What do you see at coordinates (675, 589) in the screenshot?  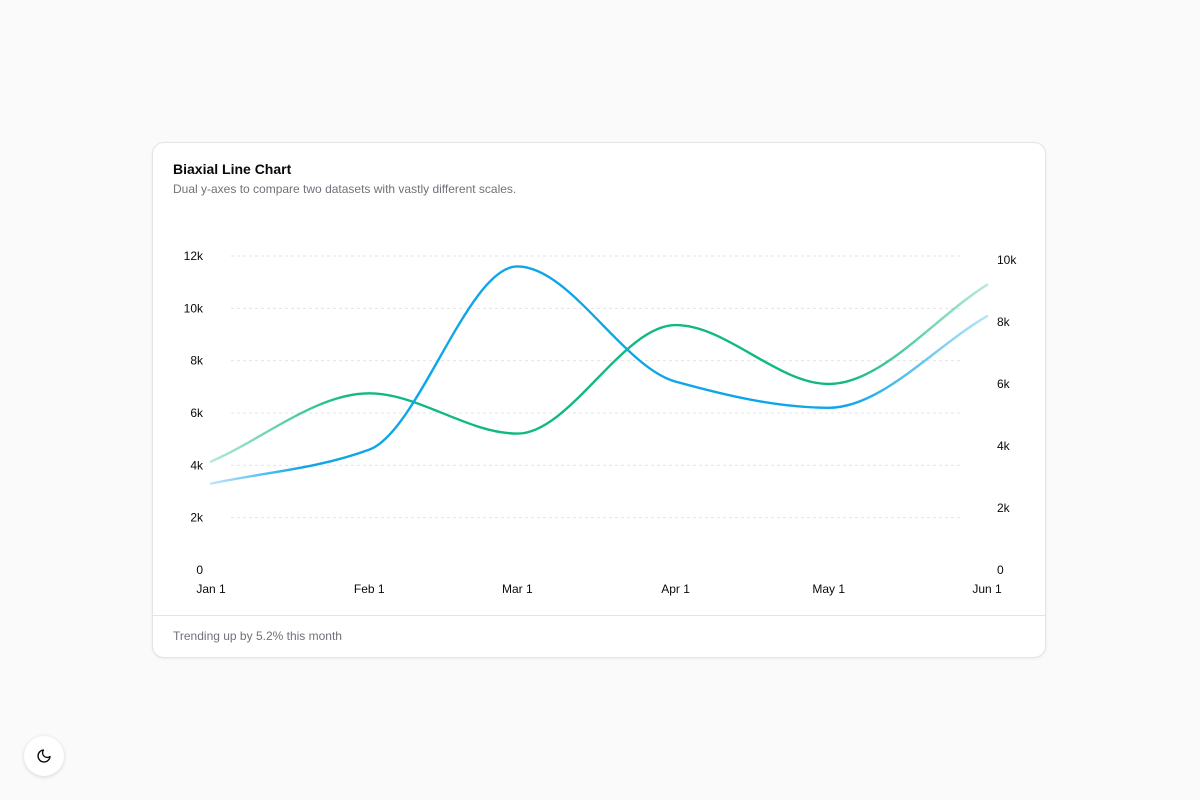 I see `x-tick-label: Apr 1` at bounding box center [675, 589].